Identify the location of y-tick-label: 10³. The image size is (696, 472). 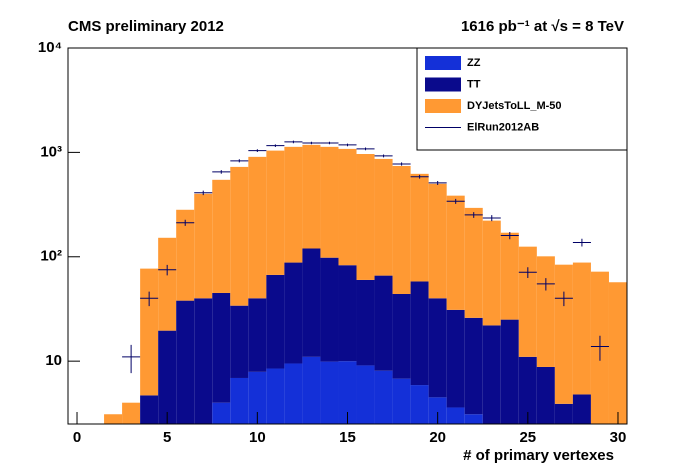
(51, 151).